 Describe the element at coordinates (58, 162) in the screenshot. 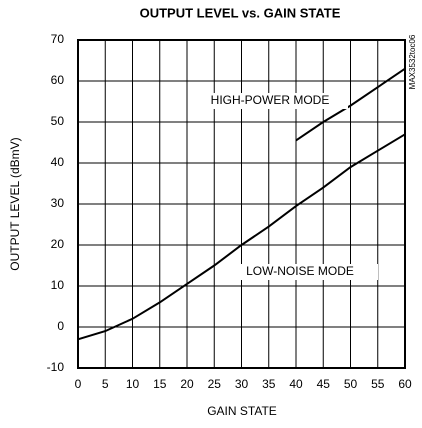

I see `y-tick-label: 40` at that location.